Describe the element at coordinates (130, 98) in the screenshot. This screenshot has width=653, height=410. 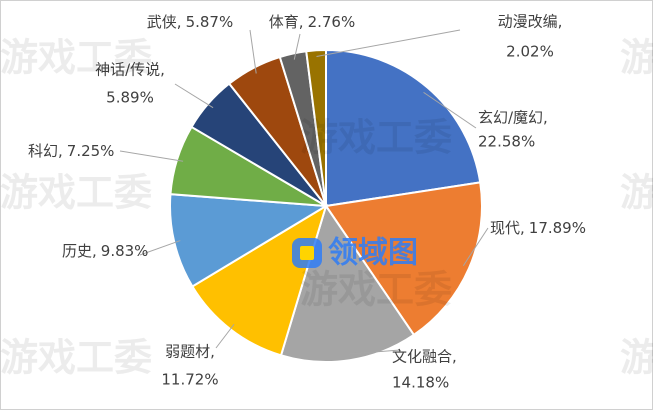
I see `value-label: 5.89%` at that location.